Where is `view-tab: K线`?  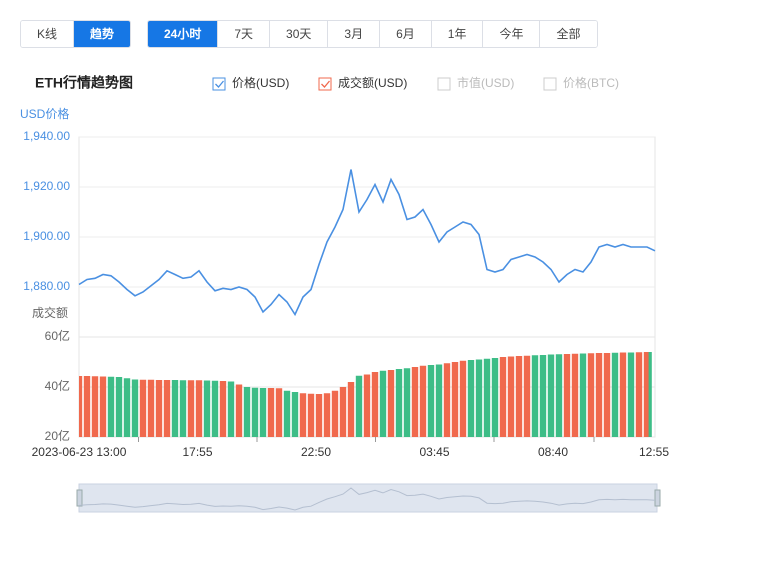
view-tab: K线 is located at coordinates (48, 34).